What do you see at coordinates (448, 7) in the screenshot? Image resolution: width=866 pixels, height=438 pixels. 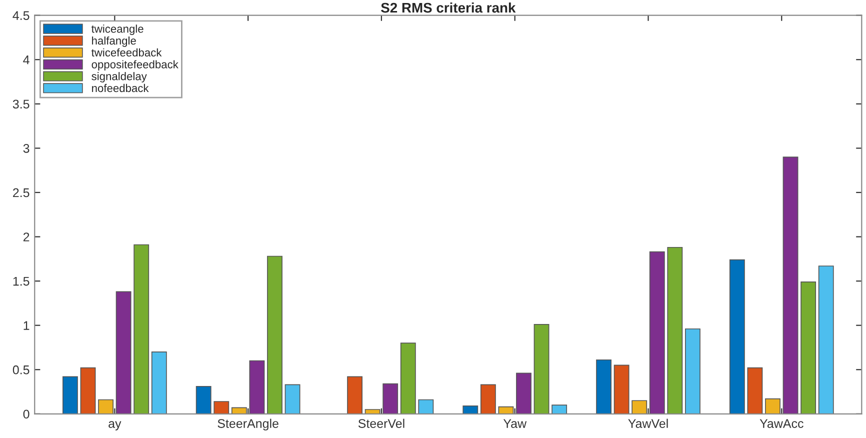 I see `chart-title: S2 RMS criteria rank` at bounding box center [448, 7].